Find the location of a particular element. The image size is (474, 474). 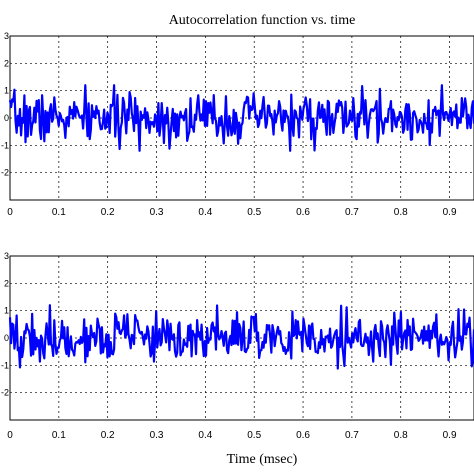

chart-title: Autocorrelation function vs. time is located at coordinates (262, 20).